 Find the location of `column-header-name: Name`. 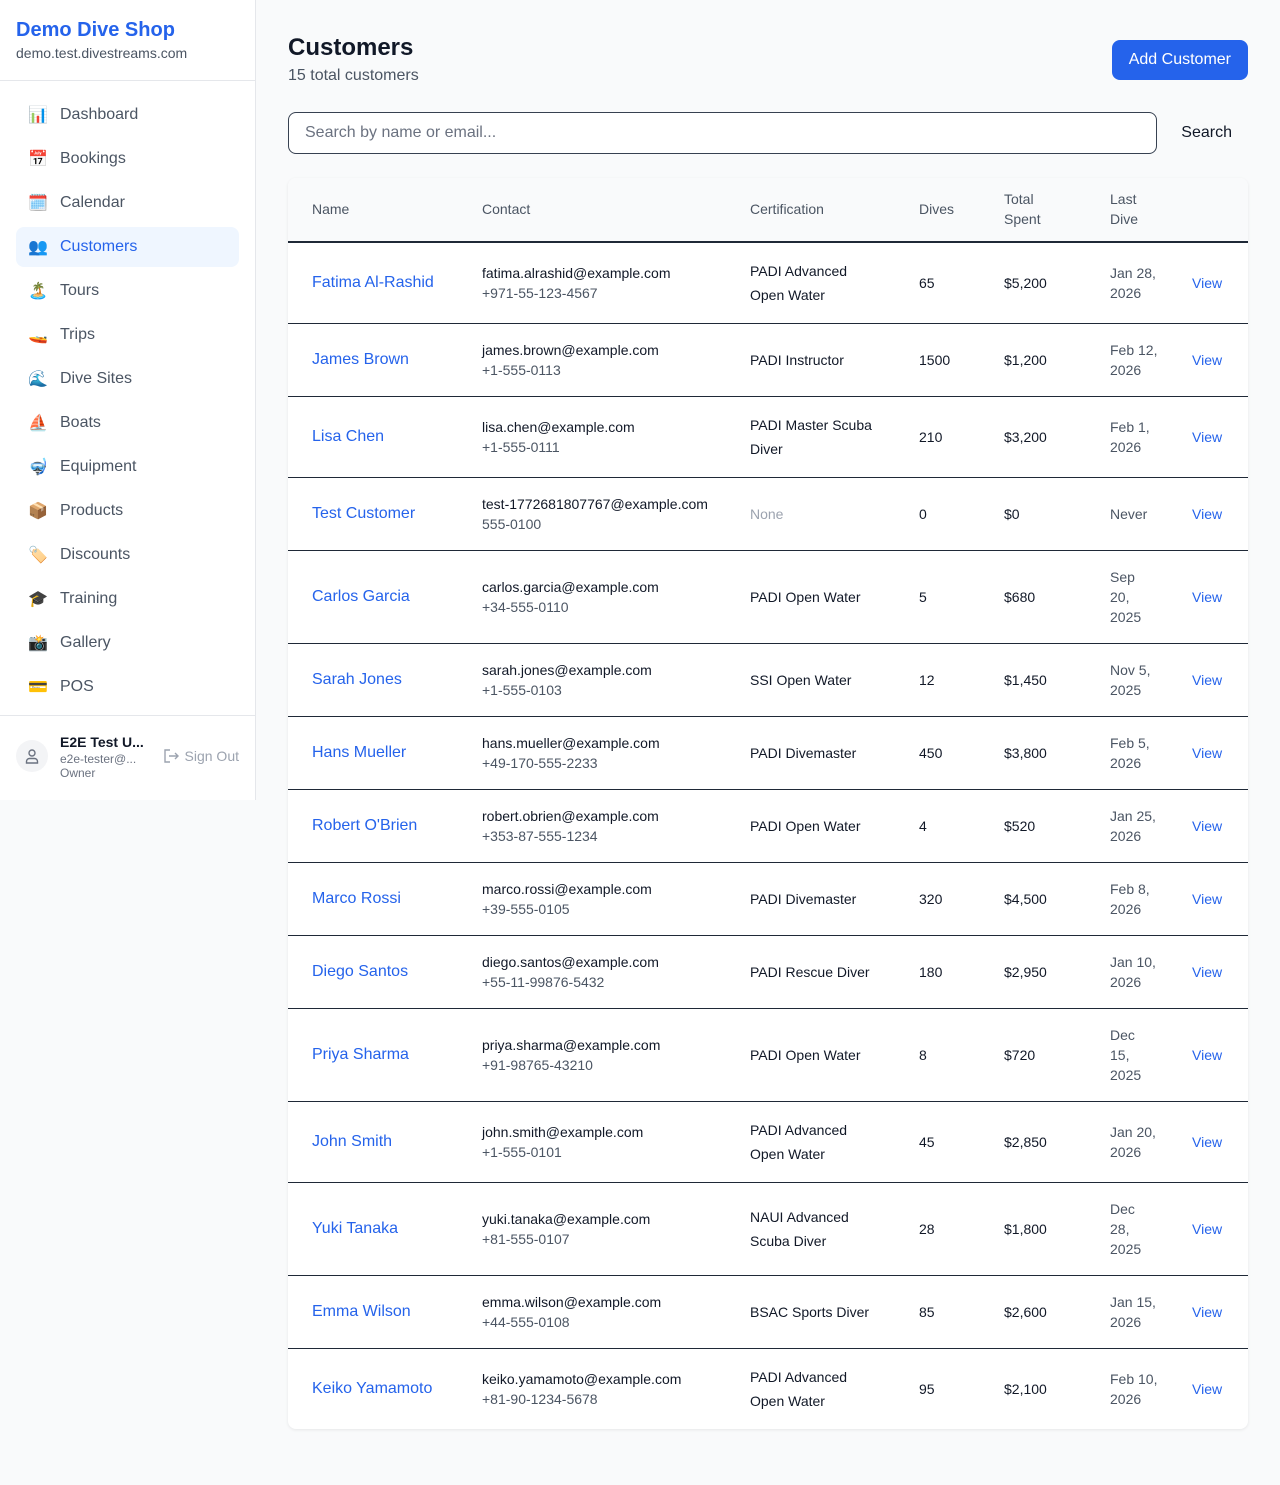

column-header-name: Name is located at coordinates (373, 210).